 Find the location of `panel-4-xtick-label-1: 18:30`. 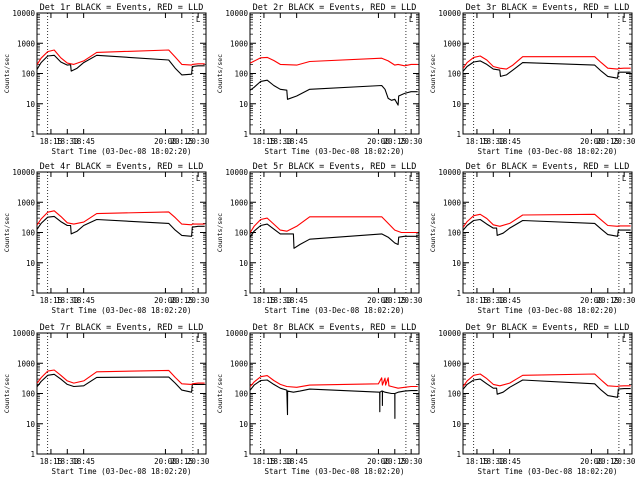

panel-4-xtick-label-1: 18:30 is located at coordinates (67, 300).